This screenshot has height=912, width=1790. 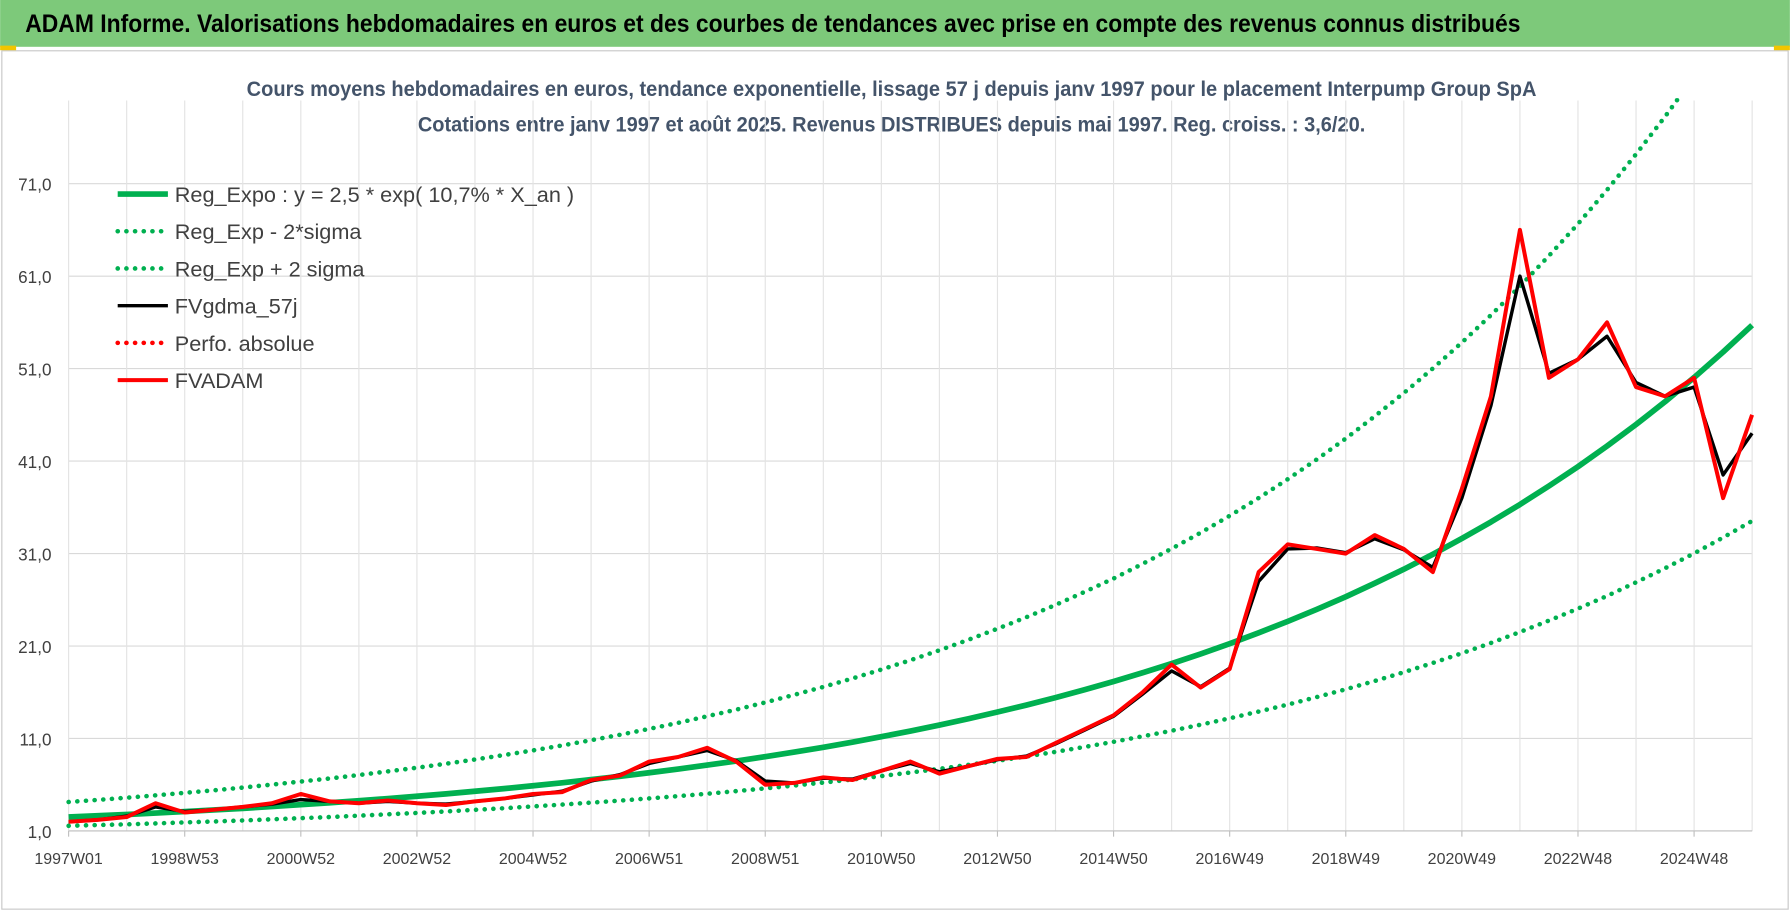 I want to click on x-tick-label: 2024W48, so click(x=1694, y=859).